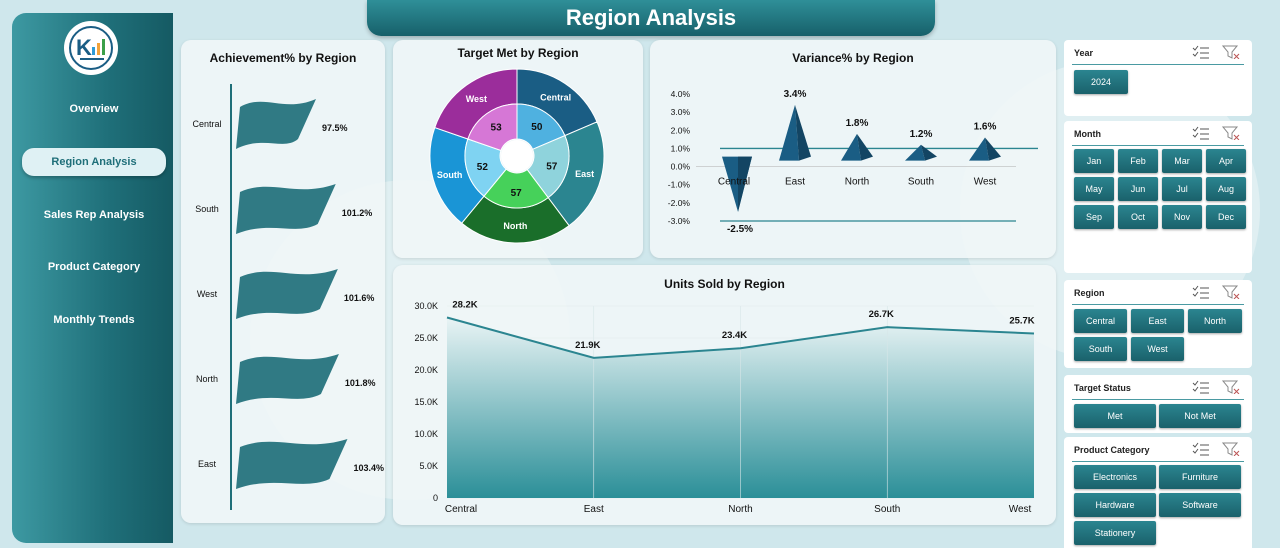 Image resolution: width=1280 pixels, height=548 pixels. I want to click on nav-product-category: Product Category, so click(94, 267).